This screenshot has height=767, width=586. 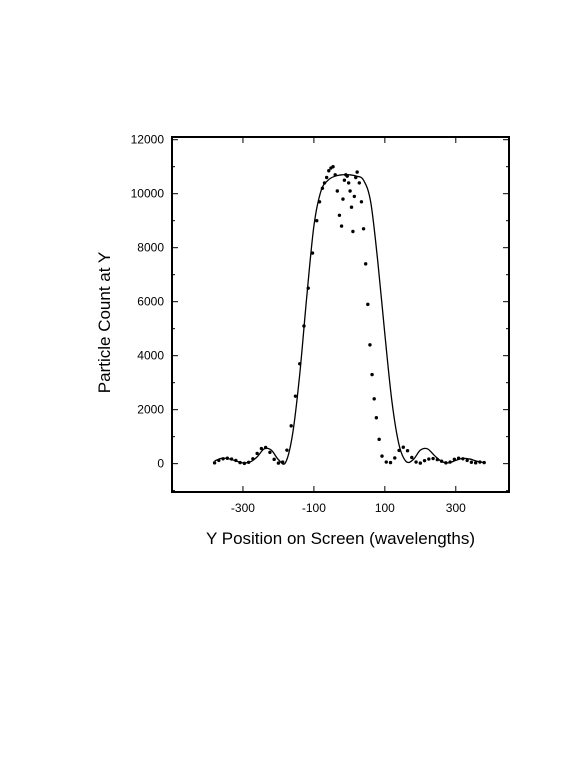 What do you see at coordinates (148, 140) in the screenshot?
I see `y-tick-label: 12000` at bounding box center [148, 140].